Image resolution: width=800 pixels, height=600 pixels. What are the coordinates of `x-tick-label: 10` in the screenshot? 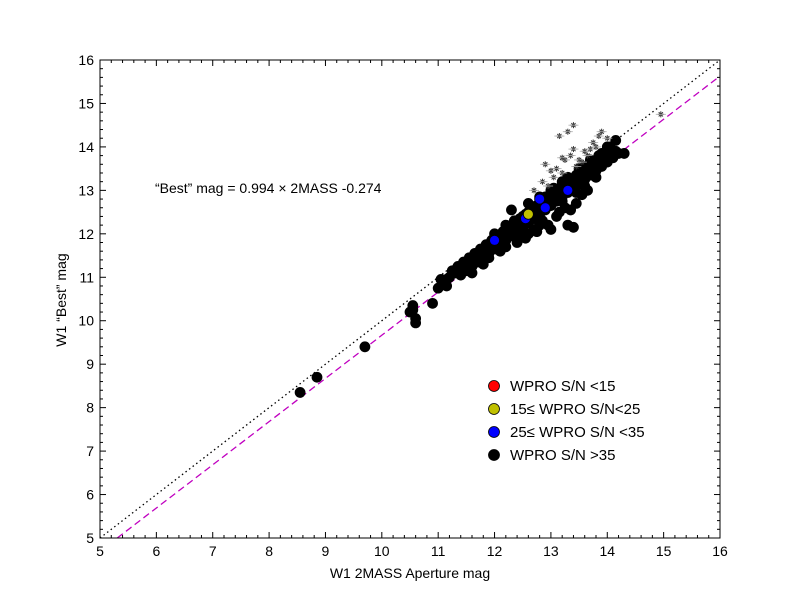 It's located at (382, 551).